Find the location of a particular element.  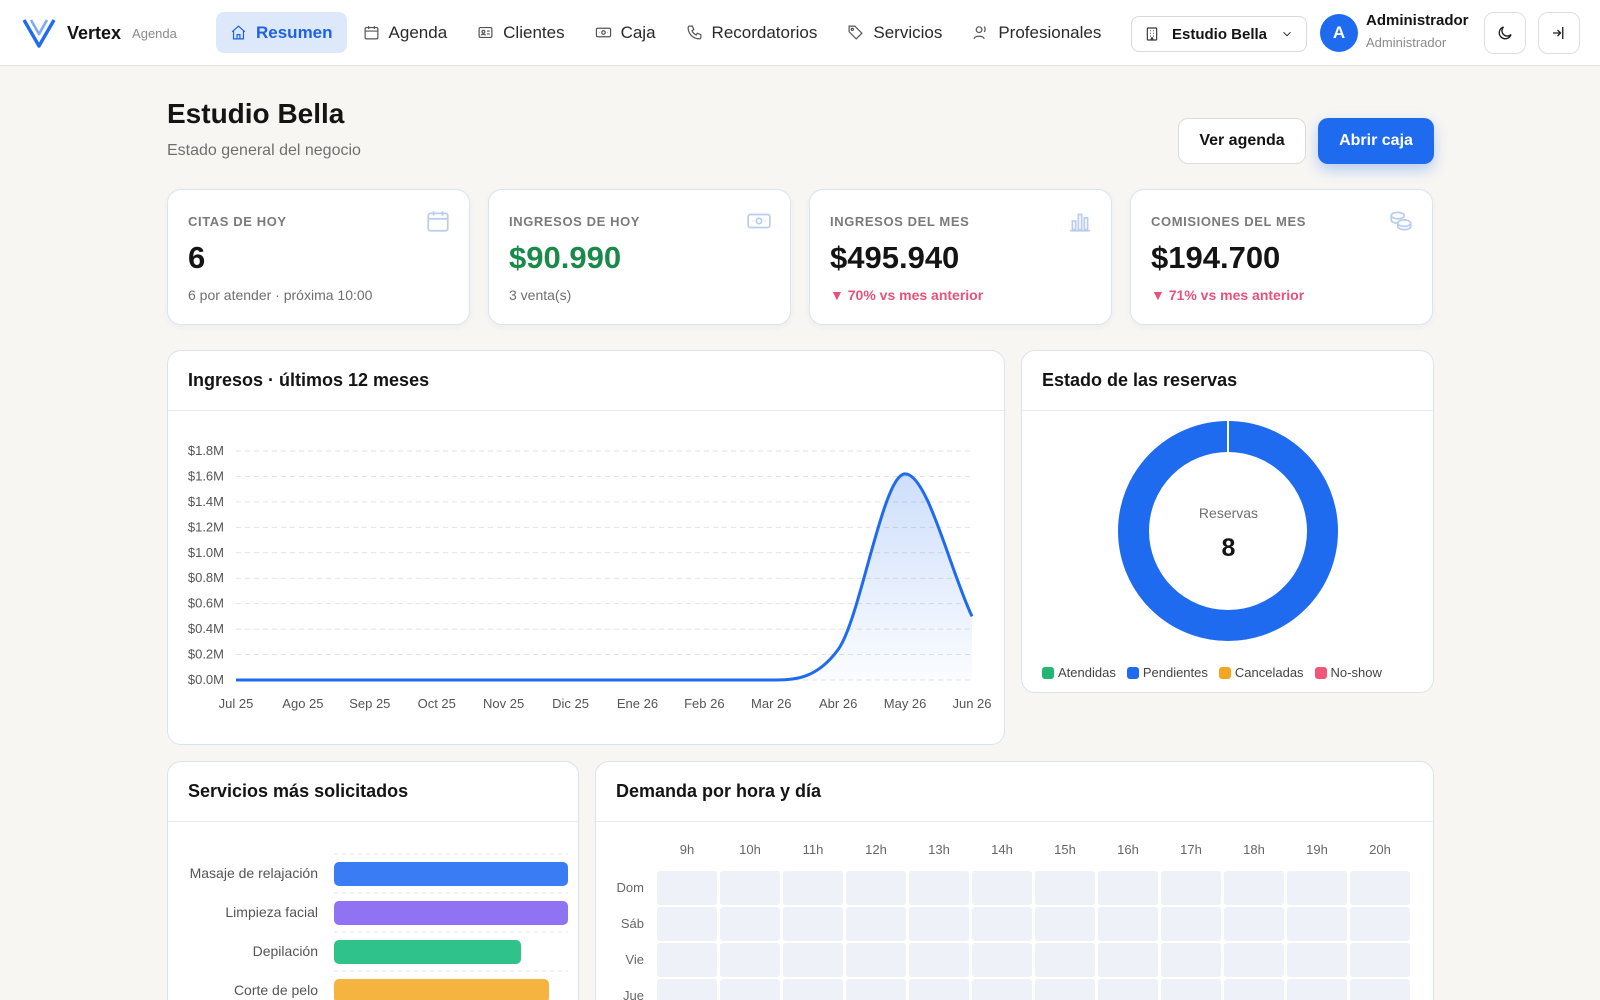

nav-item-profesionales: Profesionales is located at coordinates (1036, 32).